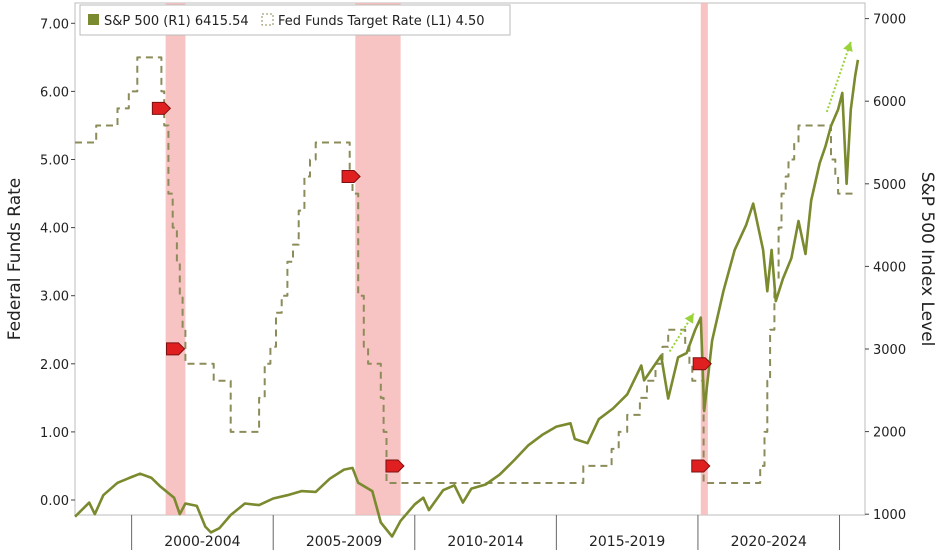 The image size is (945, 555). What do you see at coordinates (381, 21) in the screenshot?
I see `legend-label-fed: Fed Funds Target Rate (L1) 4.50` at bounding box center [381, 21].